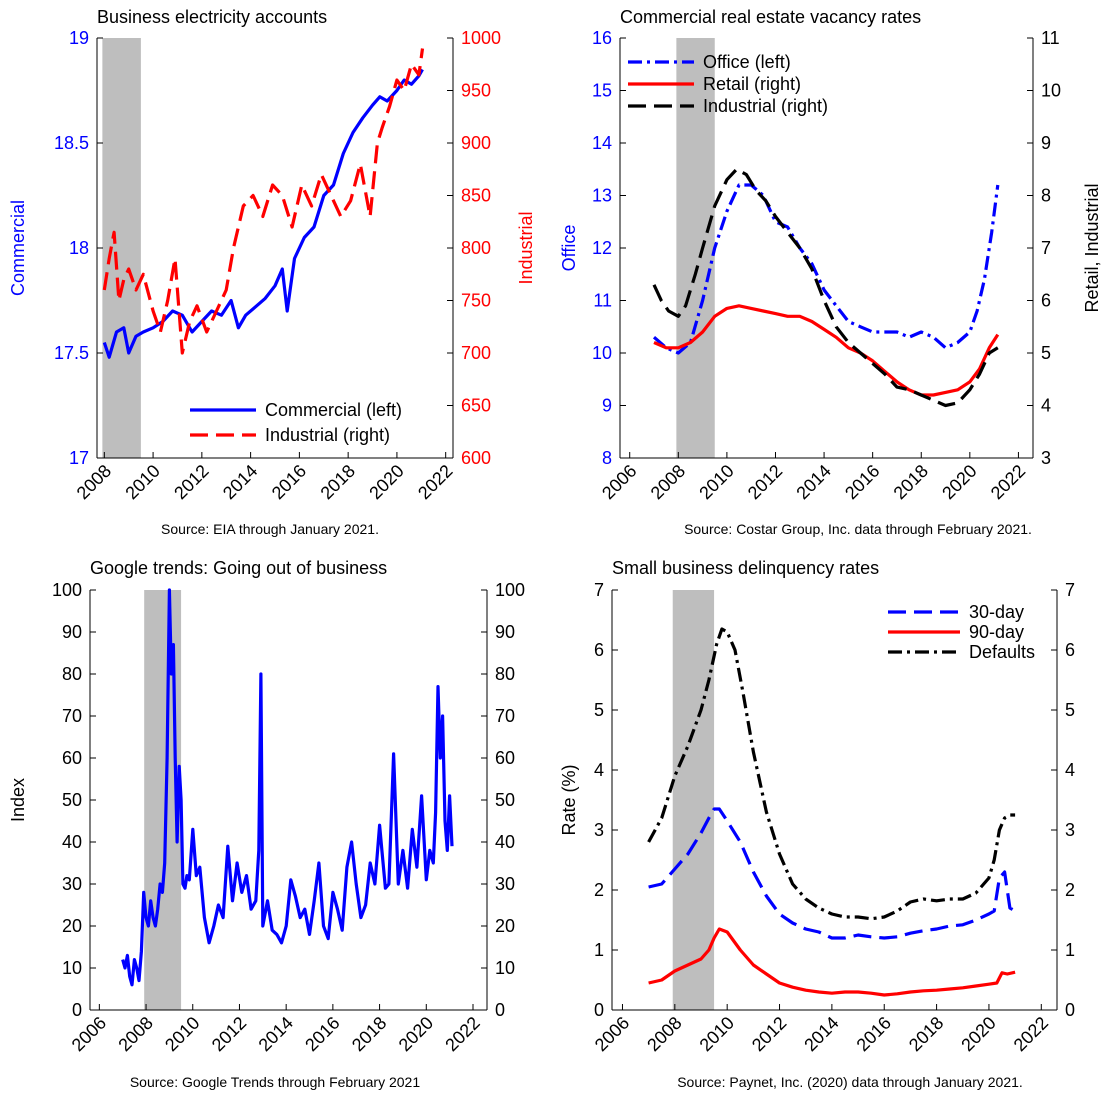 This screenshot has width=1102, height=1095. Describe the element at coordinates (569, 799) in the screenshot. I see `left-axis-label: Rate (%)` at that location.